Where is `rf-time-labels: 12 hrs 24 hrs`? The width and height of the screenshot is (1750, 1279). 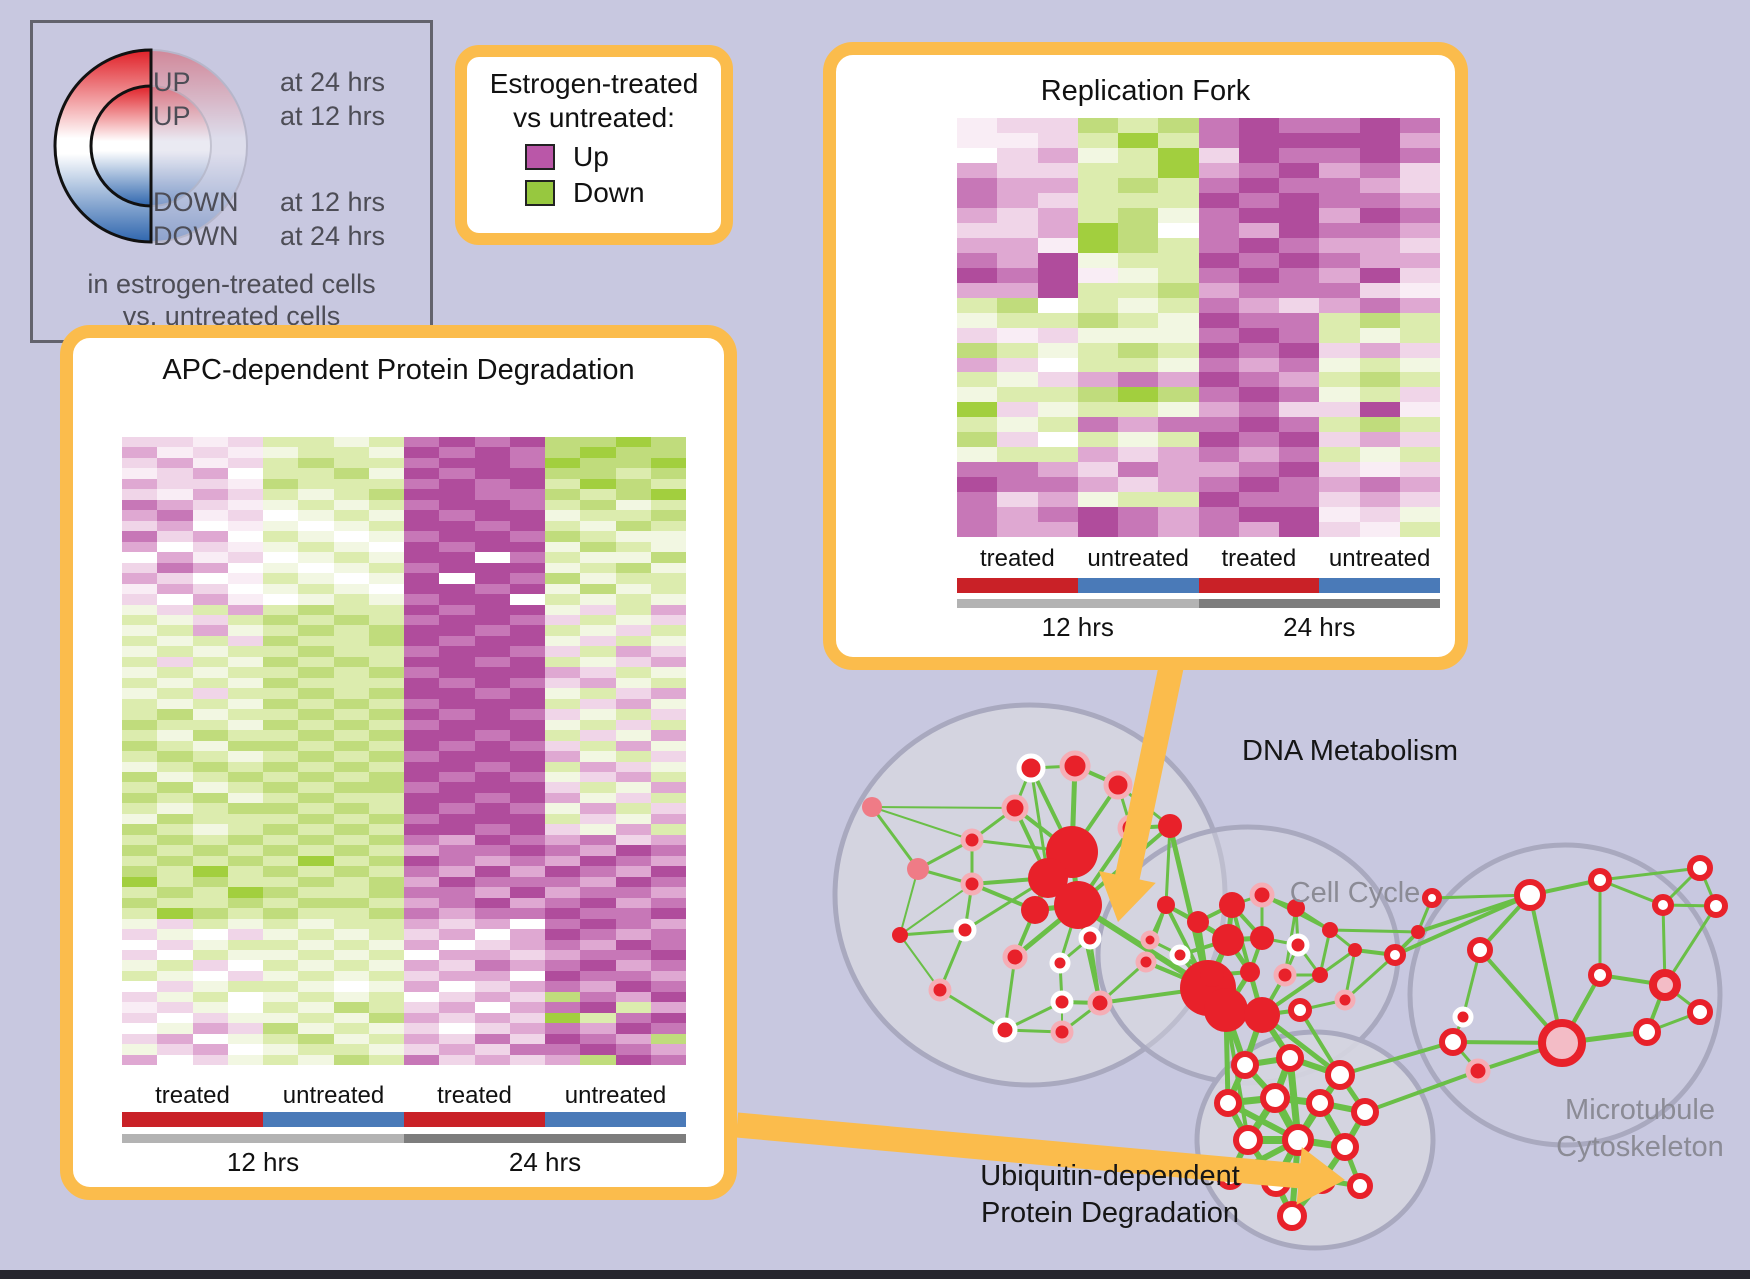 rf-time-labels: 12 hrs 24 hrs is located at coordinates (1198, 627).